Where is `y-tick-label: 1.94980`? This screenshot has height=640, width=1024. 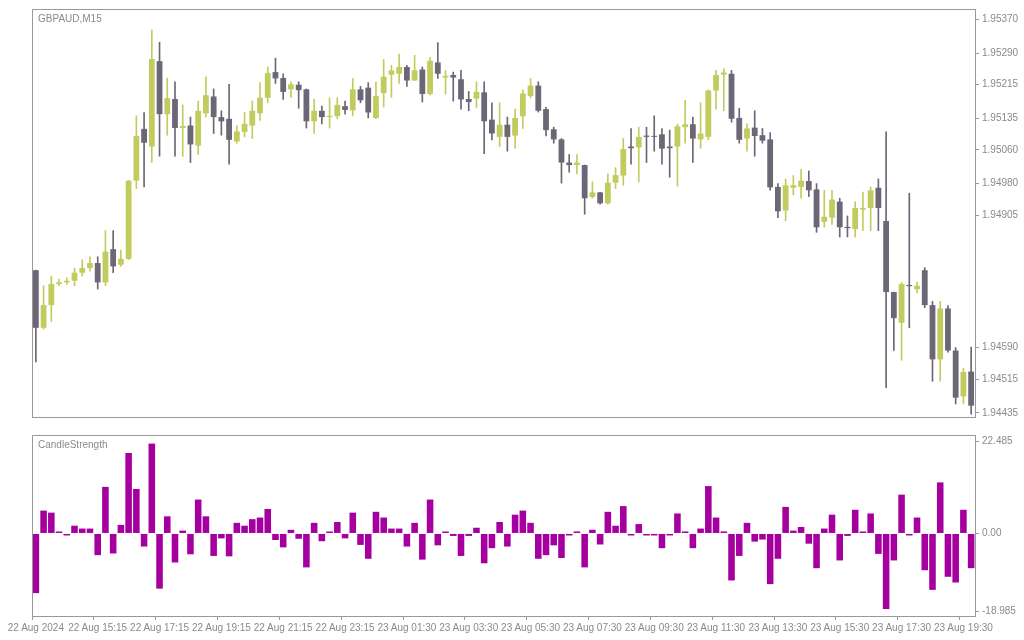 y-tick-label: 1.94980 is located at coordinates (1000, 183).